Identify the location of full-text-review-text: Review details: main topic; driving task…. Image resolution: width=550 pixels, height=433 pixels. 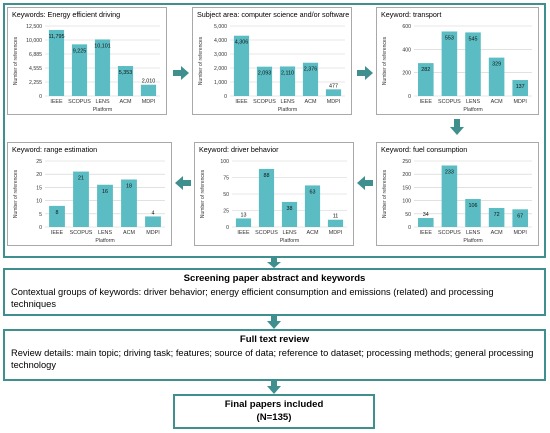
(272, 359).